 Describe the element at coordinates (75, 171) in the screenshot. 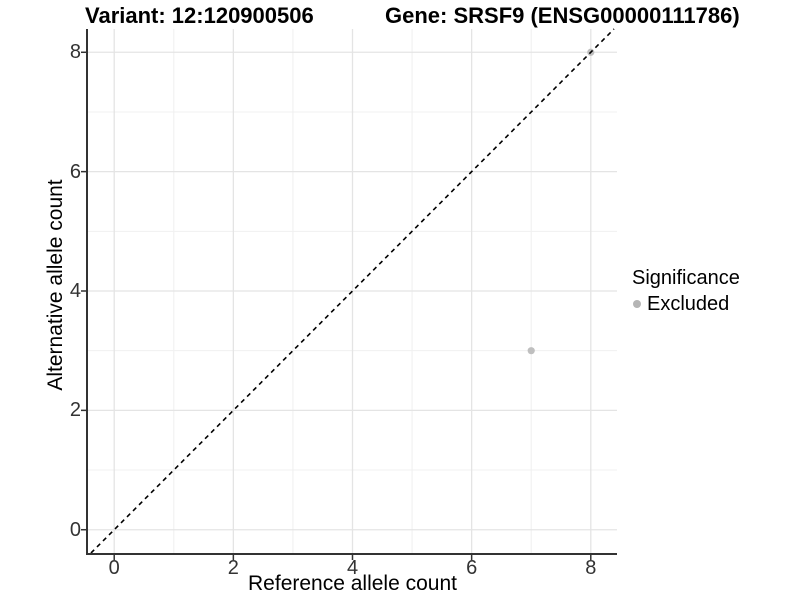

I see `y-tick-label: 6` at that location.